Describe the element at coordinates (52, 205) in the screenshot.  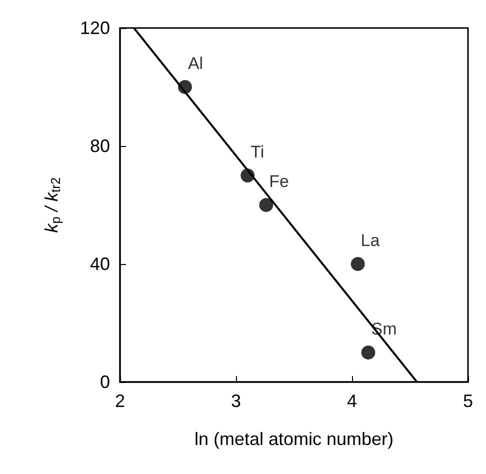
I see `y-axis-title: kp / ktr2` at that location.